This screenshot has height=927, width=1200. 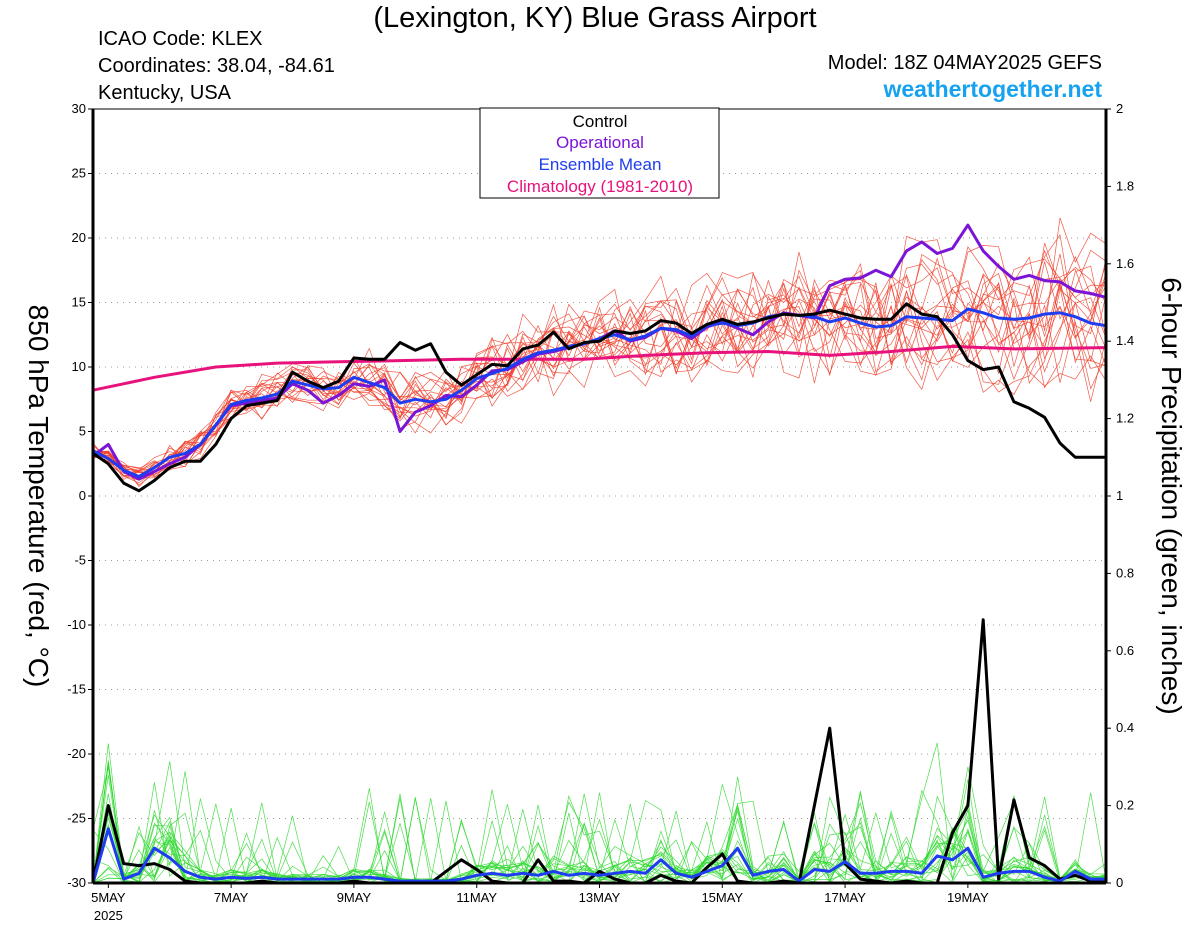 I want to click on x-tick-label: 11MAY, so click(x=476, y=897).